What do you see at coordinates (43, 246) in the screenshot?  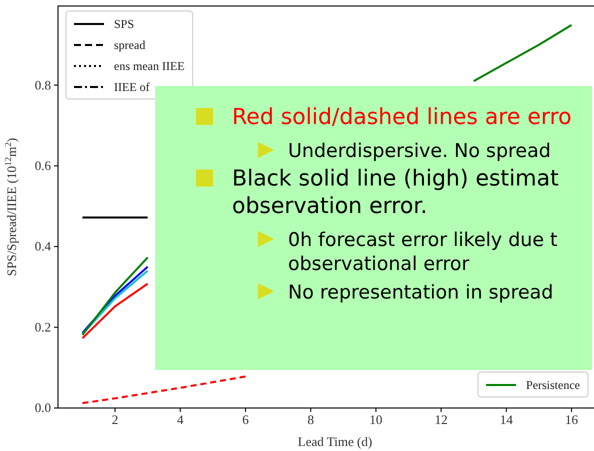 I see `y-tick-label: 0.4` at bounding box center [43, 246].